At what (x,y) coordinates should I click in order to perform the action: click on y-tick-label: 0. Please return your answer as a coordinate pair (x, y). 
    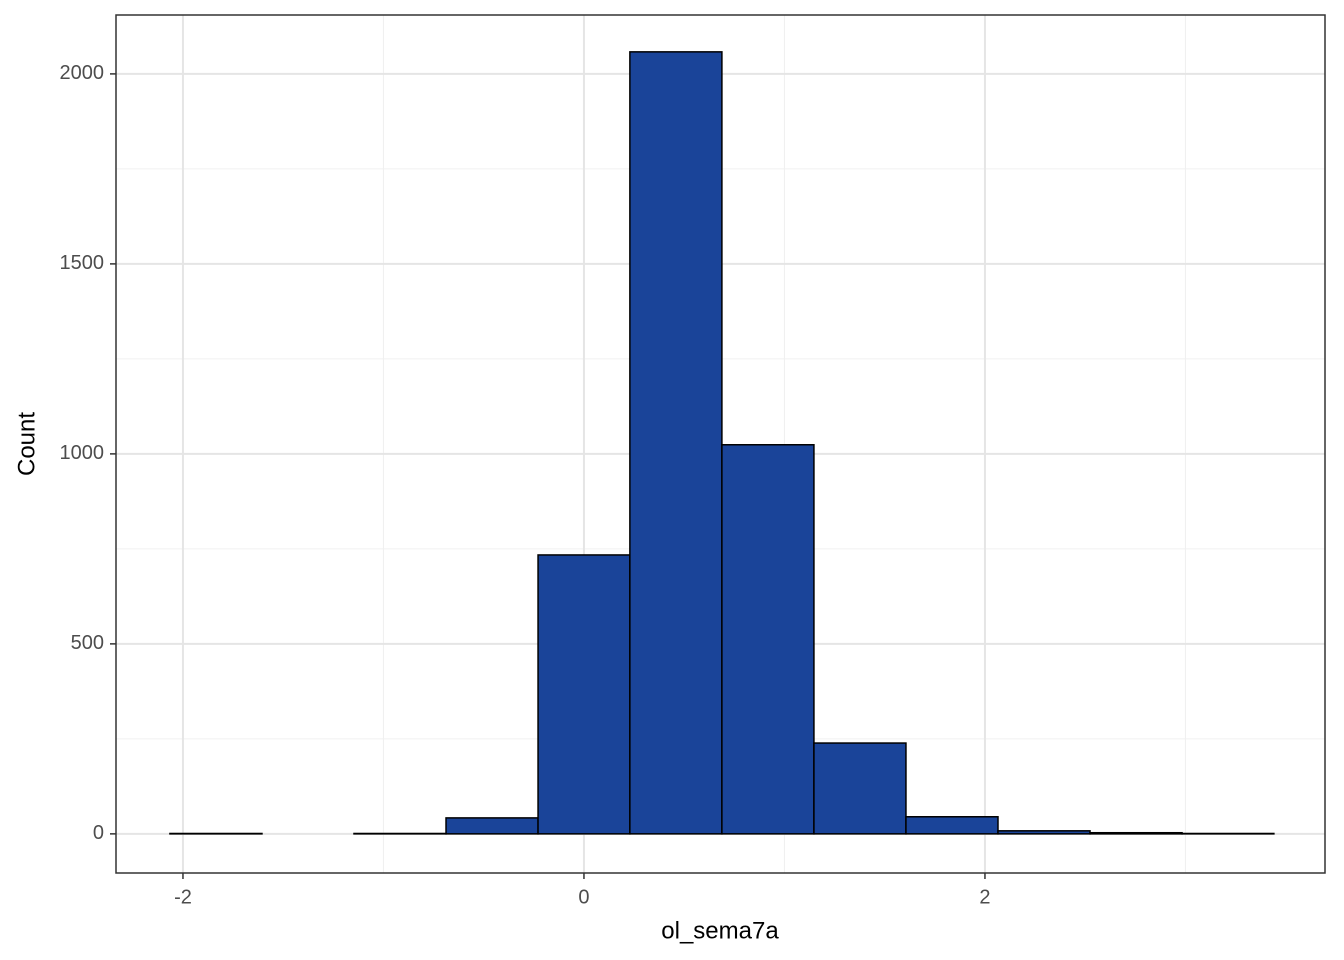
    Looking at the image, I should click on (98, 833).